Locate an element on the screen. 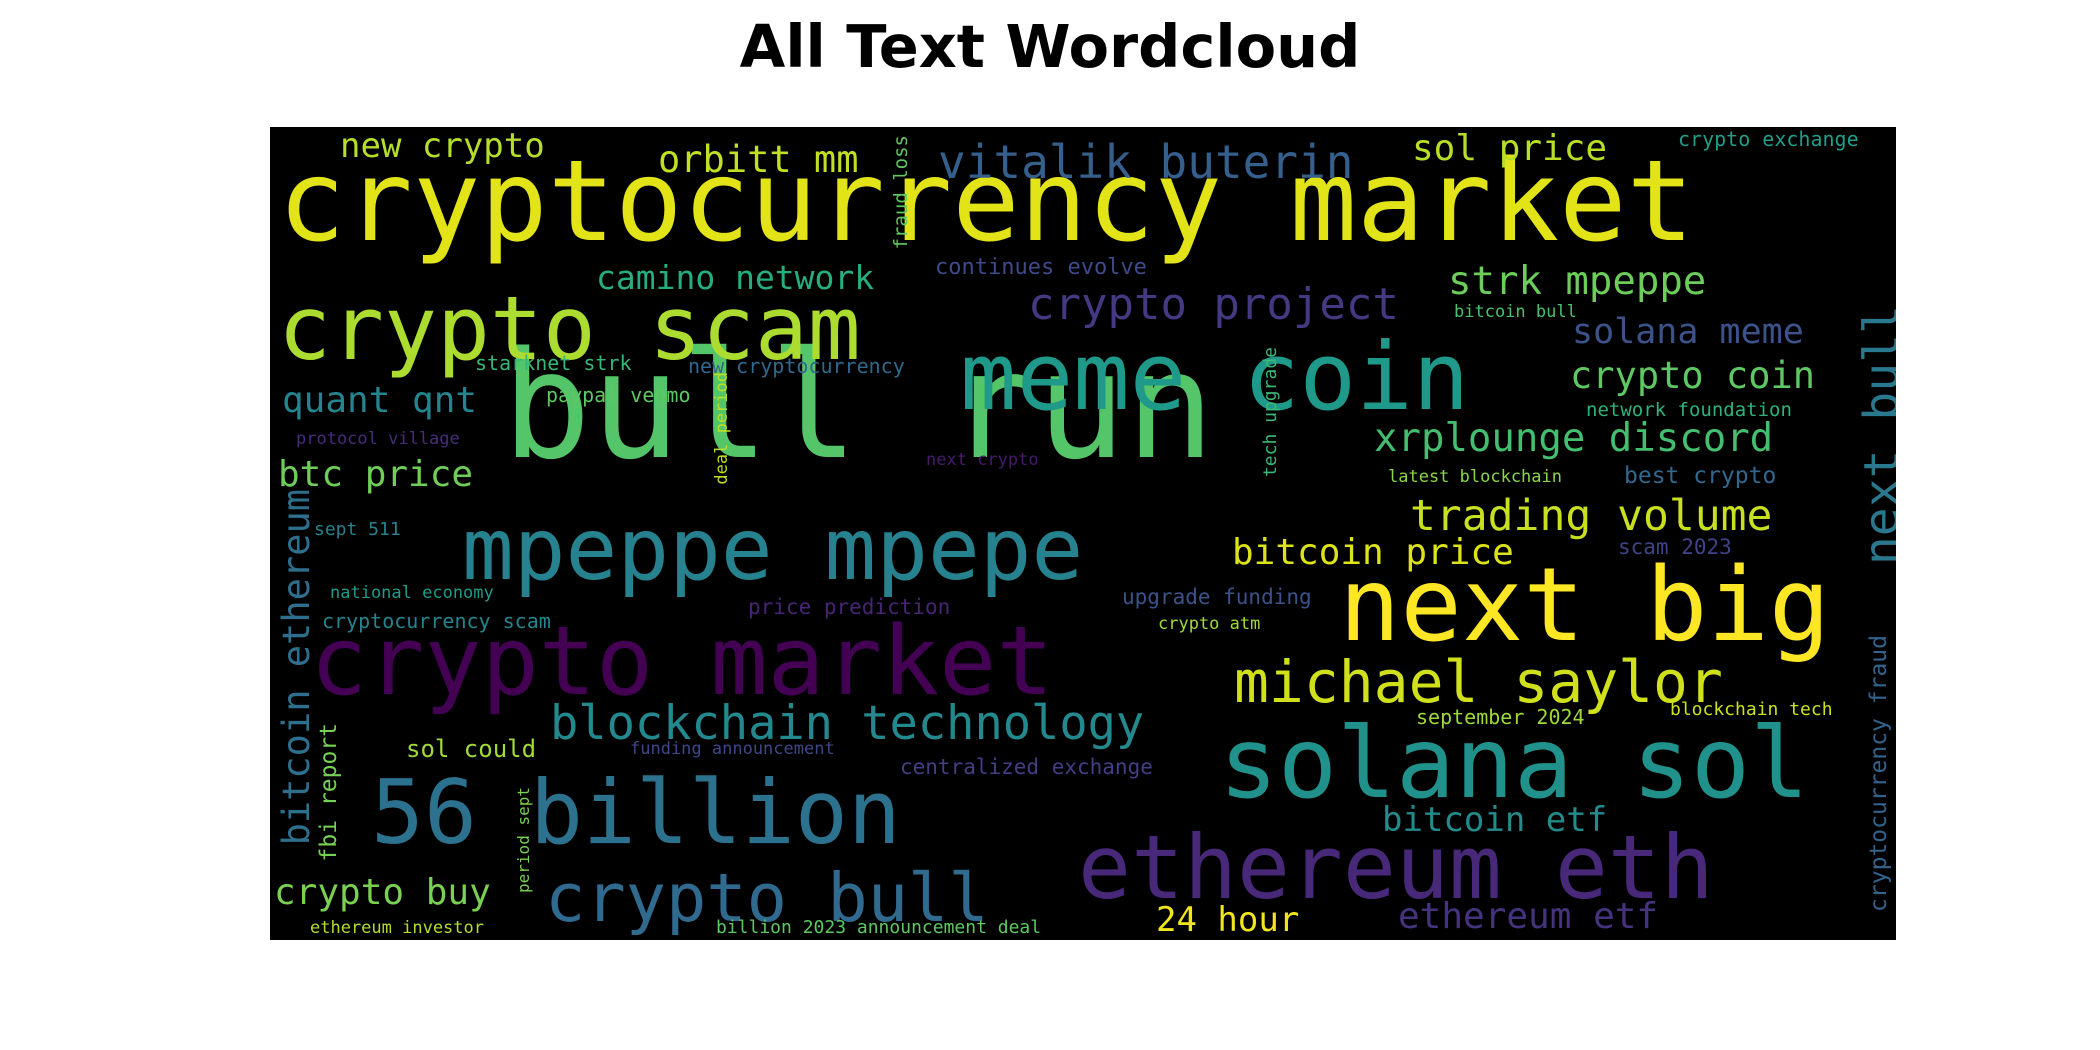 This screenshot has height=1050, width=2100. word: crypto scam is located at coordinates (569, 328).